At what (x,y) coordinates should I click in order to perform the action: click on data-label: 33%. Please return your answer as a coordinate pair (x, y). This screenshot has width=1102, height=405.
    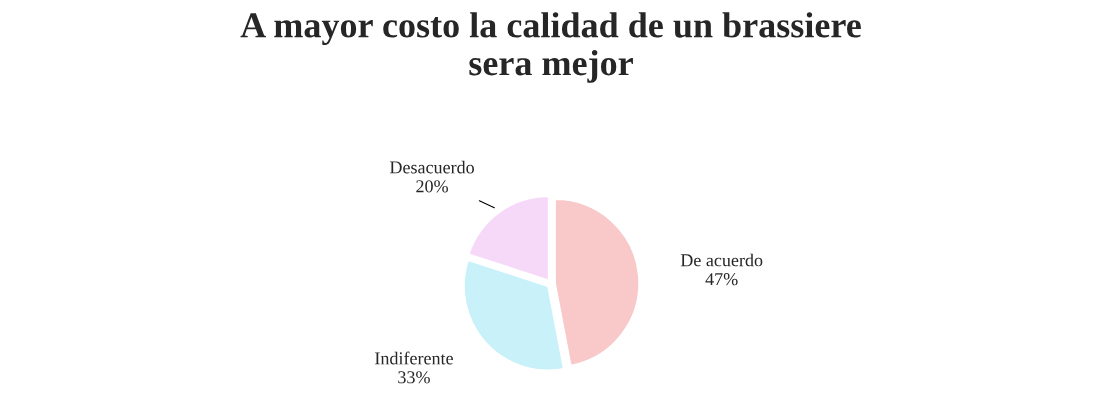
    Looking at the image, I should click on (414, 377).